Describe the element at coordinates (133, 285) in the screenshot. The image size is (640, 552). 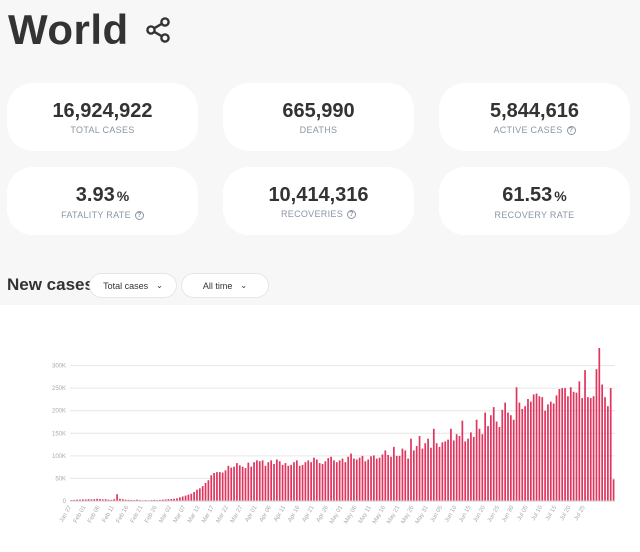
I see `metric-select: Total cases ⌄` at that location.